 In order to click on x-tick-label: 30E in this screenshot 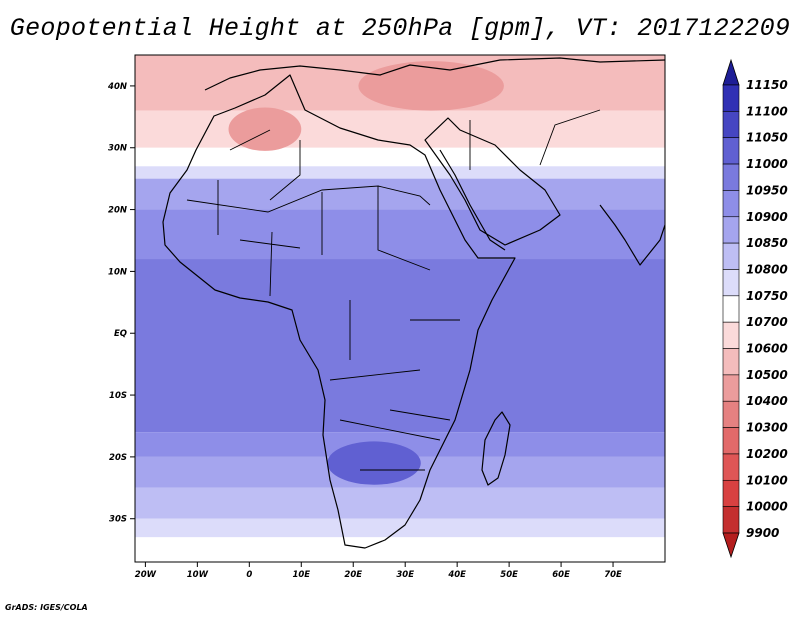, I will do `click(405, 575)`.